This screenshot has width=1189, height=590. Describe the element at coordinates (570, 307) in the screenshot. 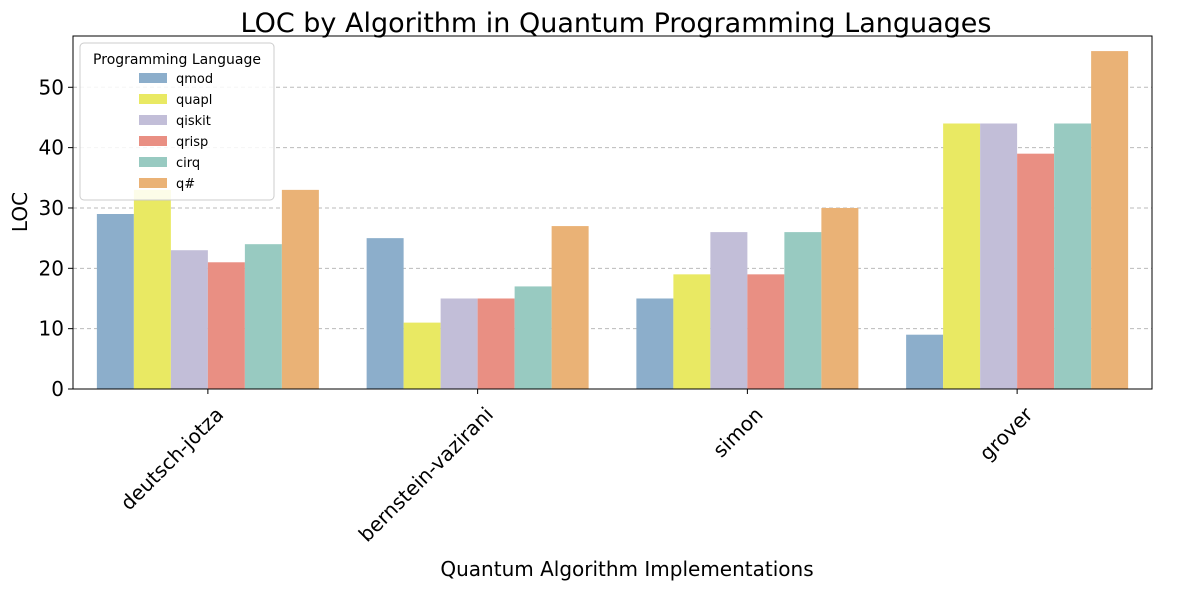

I see `bar-bernstein-vazirani-q#` at that location.